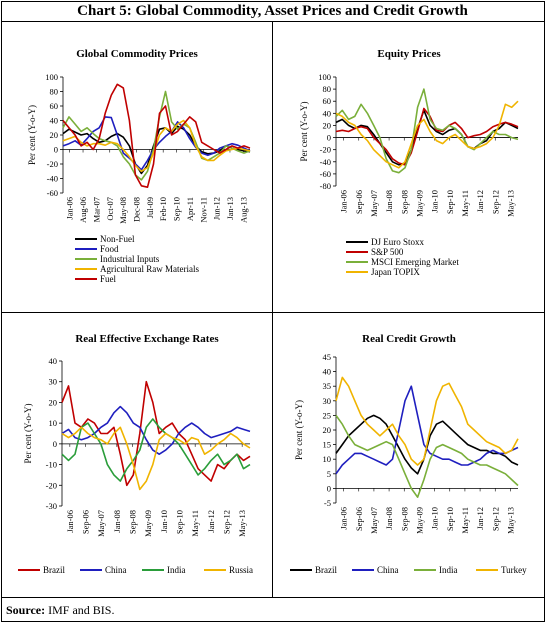  What do you see at coordinates (409, 54) in the screenshot?
I see `chart-title: Equity Prices` at bounding box center [409, 54].